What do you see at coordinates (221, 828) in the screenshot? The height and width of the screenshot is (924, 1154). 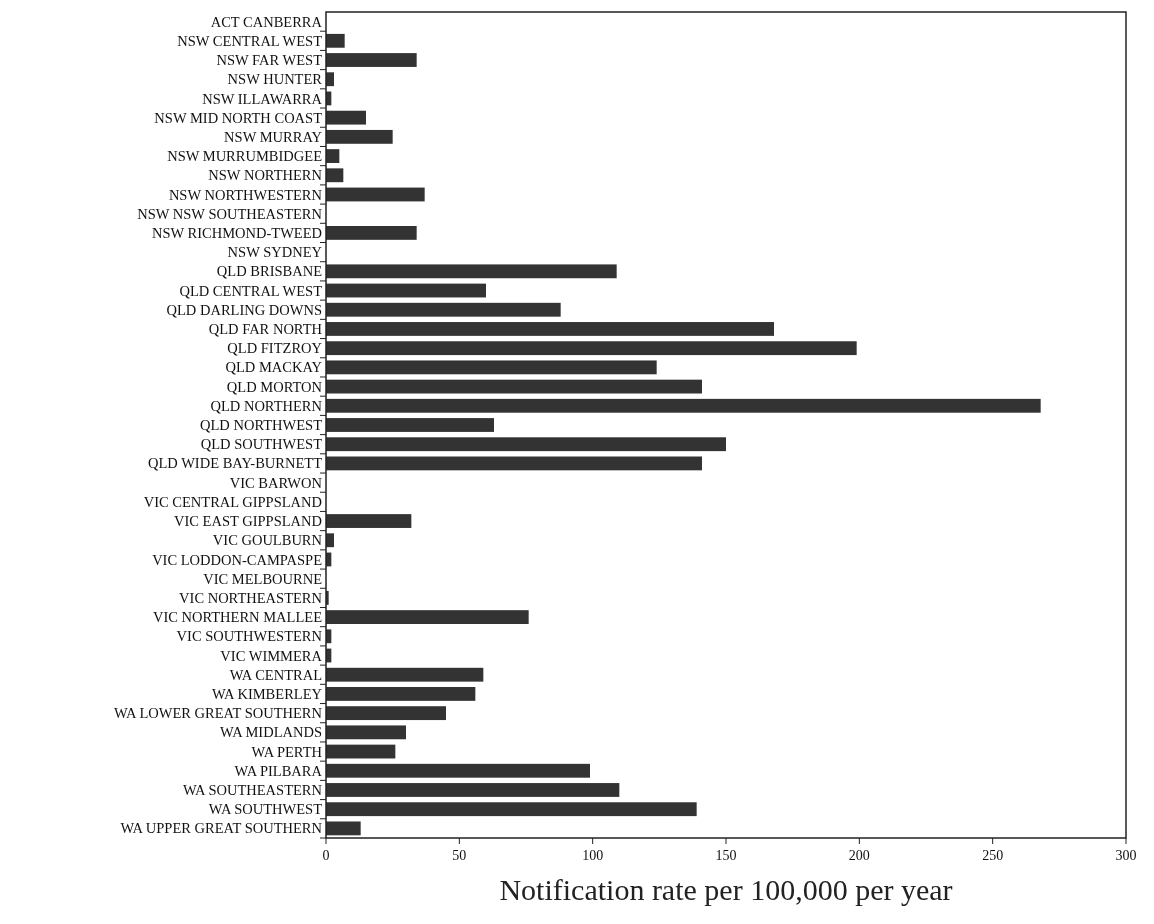 I see `y-tick-label: WA UPPER GREAT SOUTHERN` at bounding box center [221, 828].